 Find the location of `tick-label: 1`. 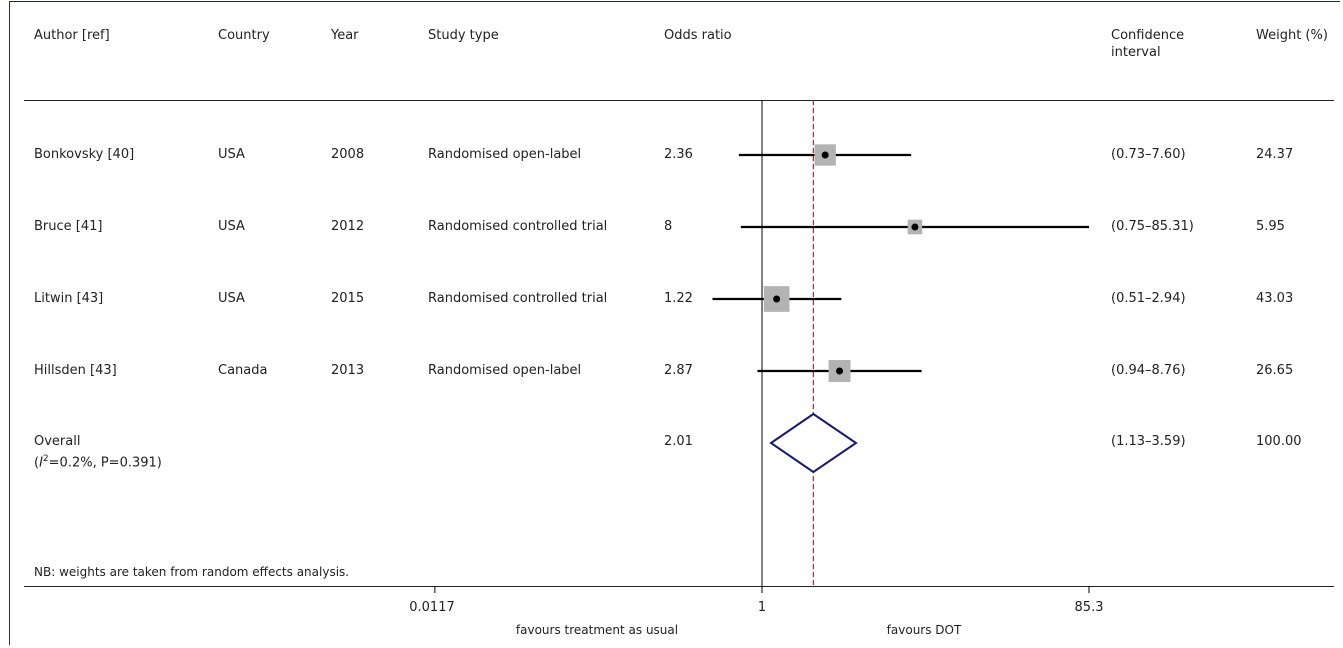

tick-label: 1 is located at coordinates (762, 607).